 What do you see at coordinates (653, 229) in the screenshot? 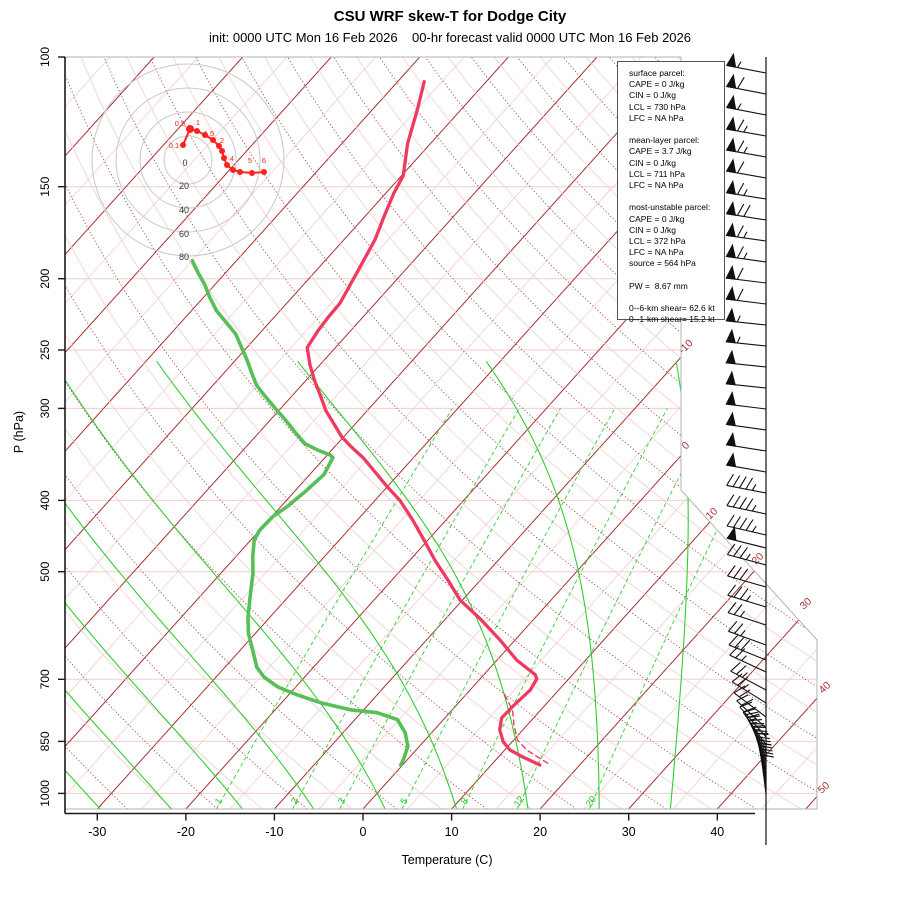
I see `info-line: CIN = 0 J/kg` at bounding box center [653, 229].